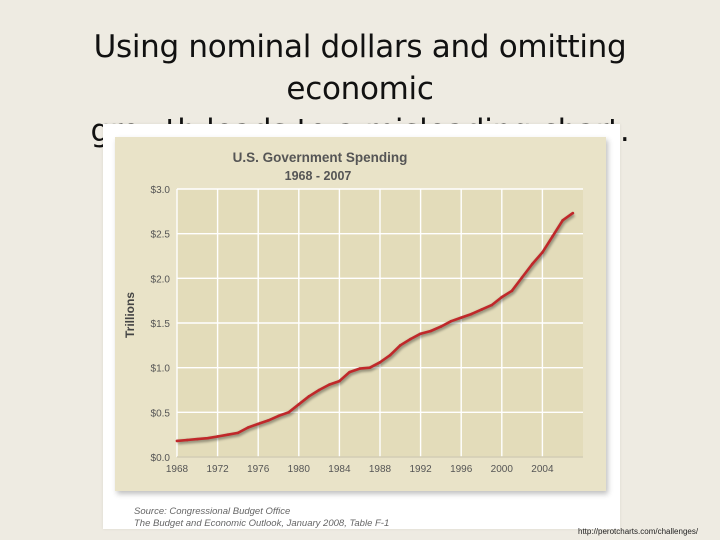 The image size is (720, 540). What do you see at coordinates (318, 176) in the screenshot?
I see `chart-subtitle: 1968 - 2007` at bounding box center [318, 176].